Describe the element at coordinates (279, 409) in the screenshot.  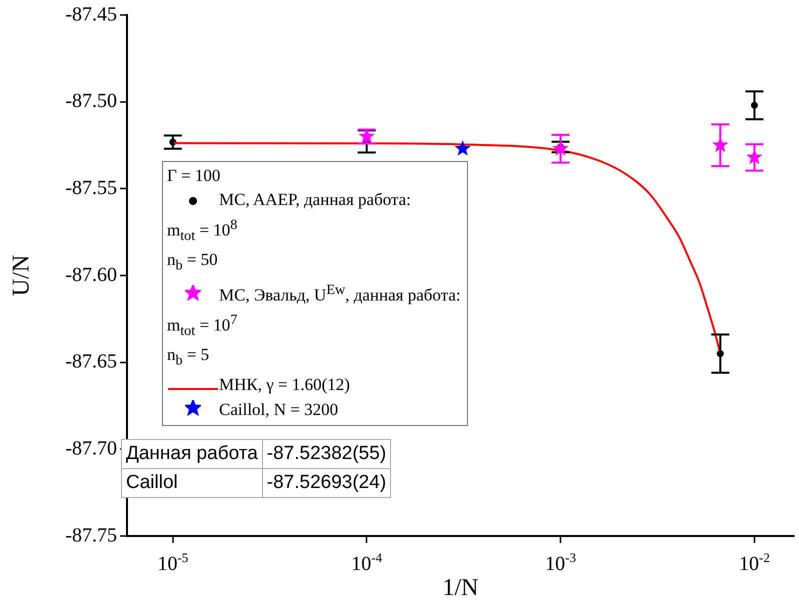
I see `legend-label: Caillol, N = 3200` at that location.